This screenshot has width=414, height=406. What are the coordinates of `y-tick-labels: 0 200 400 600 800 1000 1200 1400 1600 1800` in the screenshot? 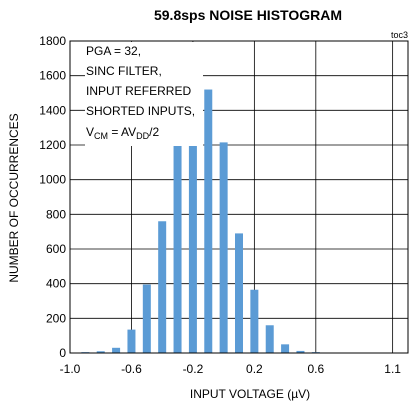 It's located at (52, 197).